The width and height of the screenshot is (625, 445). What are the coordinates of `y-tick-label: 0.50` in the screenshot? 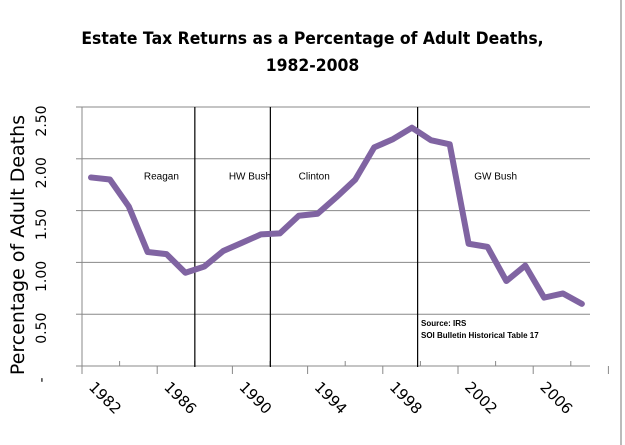 It's located at (42, 328).